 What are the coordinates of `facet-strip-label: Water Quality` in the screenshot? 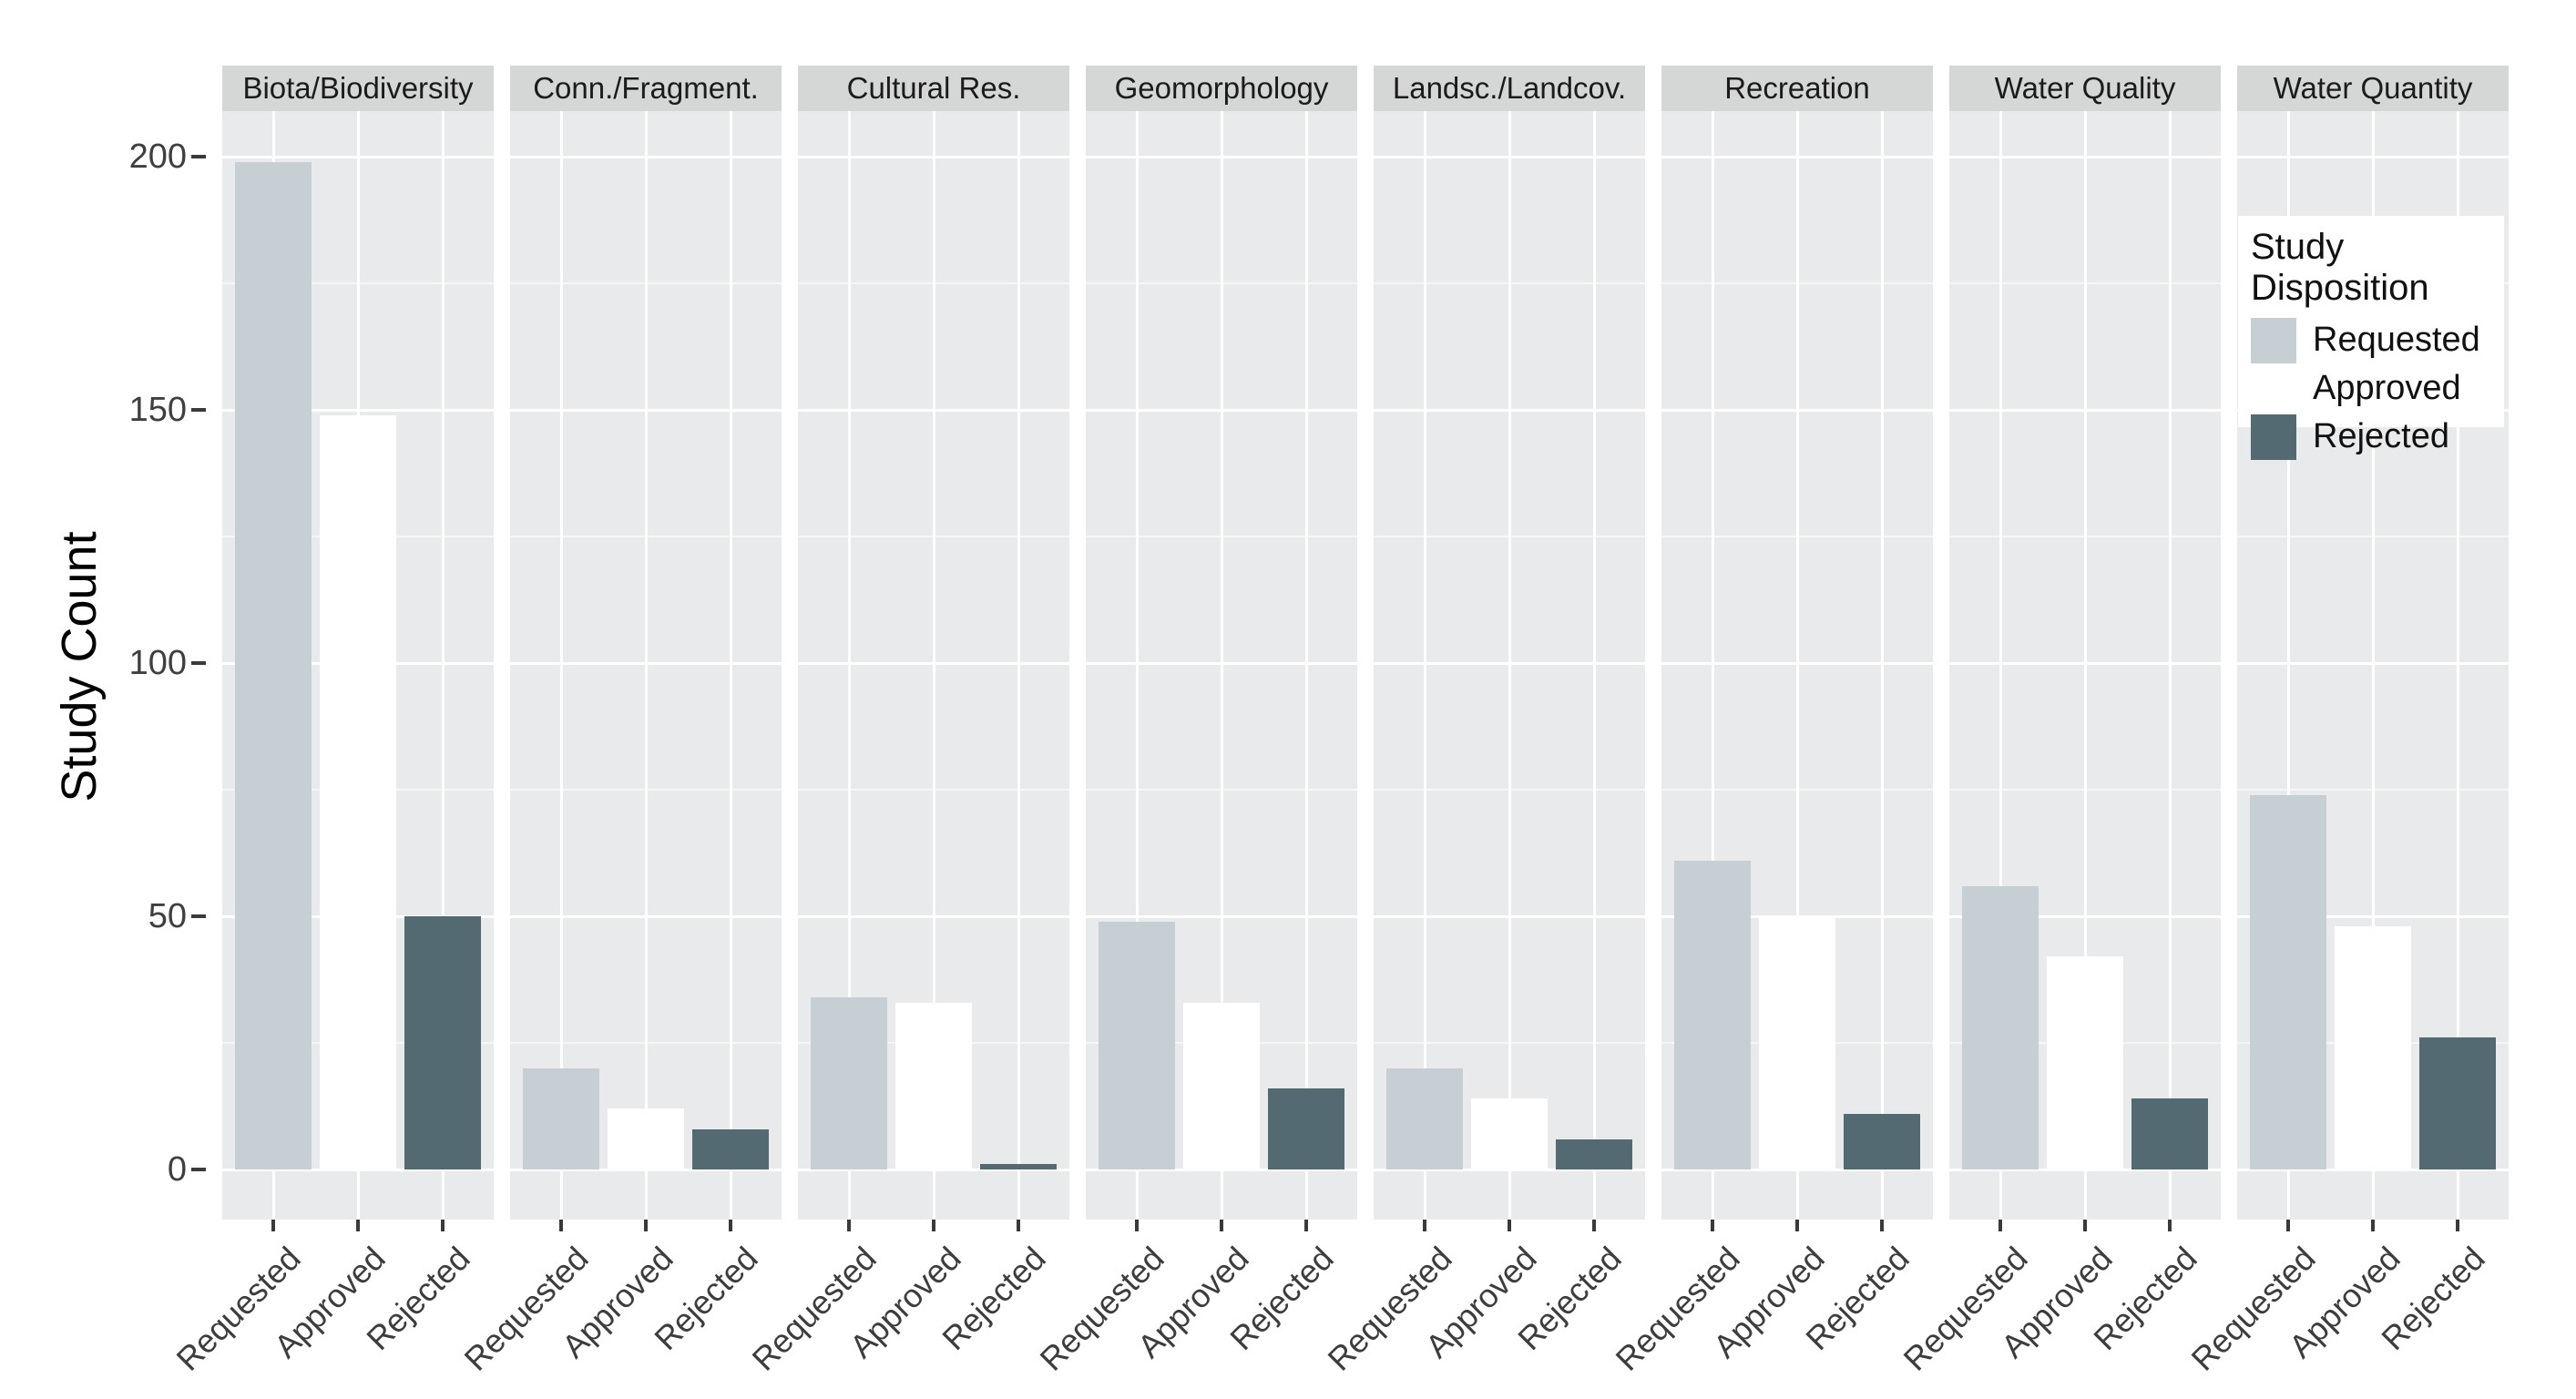 It's located at (2085, 88).